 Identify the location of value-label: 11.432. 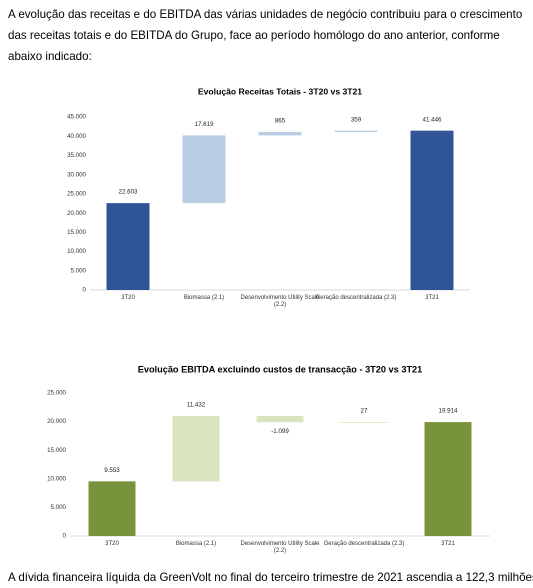
(196, 405).